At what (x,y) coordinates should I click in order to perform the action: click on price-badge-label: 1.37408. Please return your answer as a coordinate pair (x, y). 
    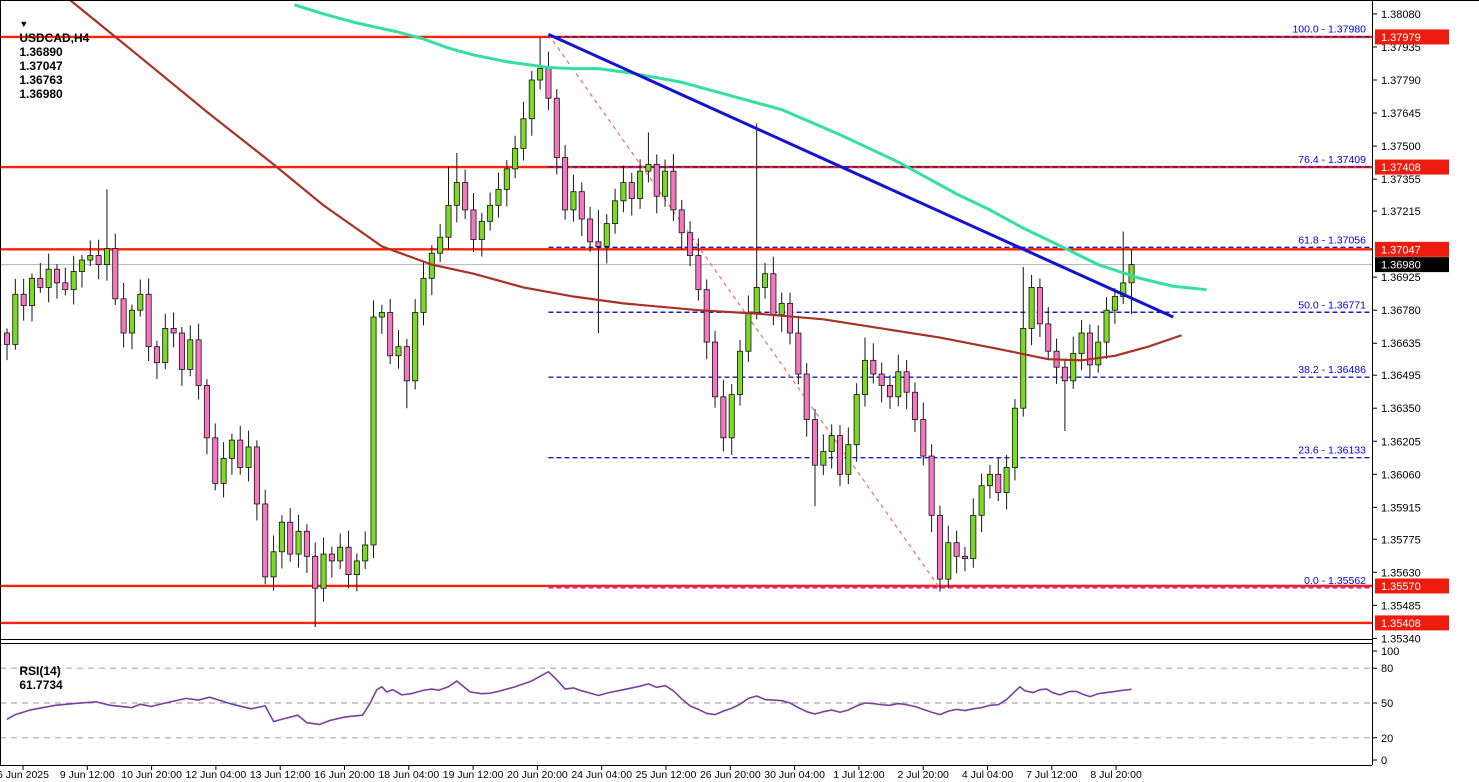
    Looking at the image, I should click on (1401, 168).